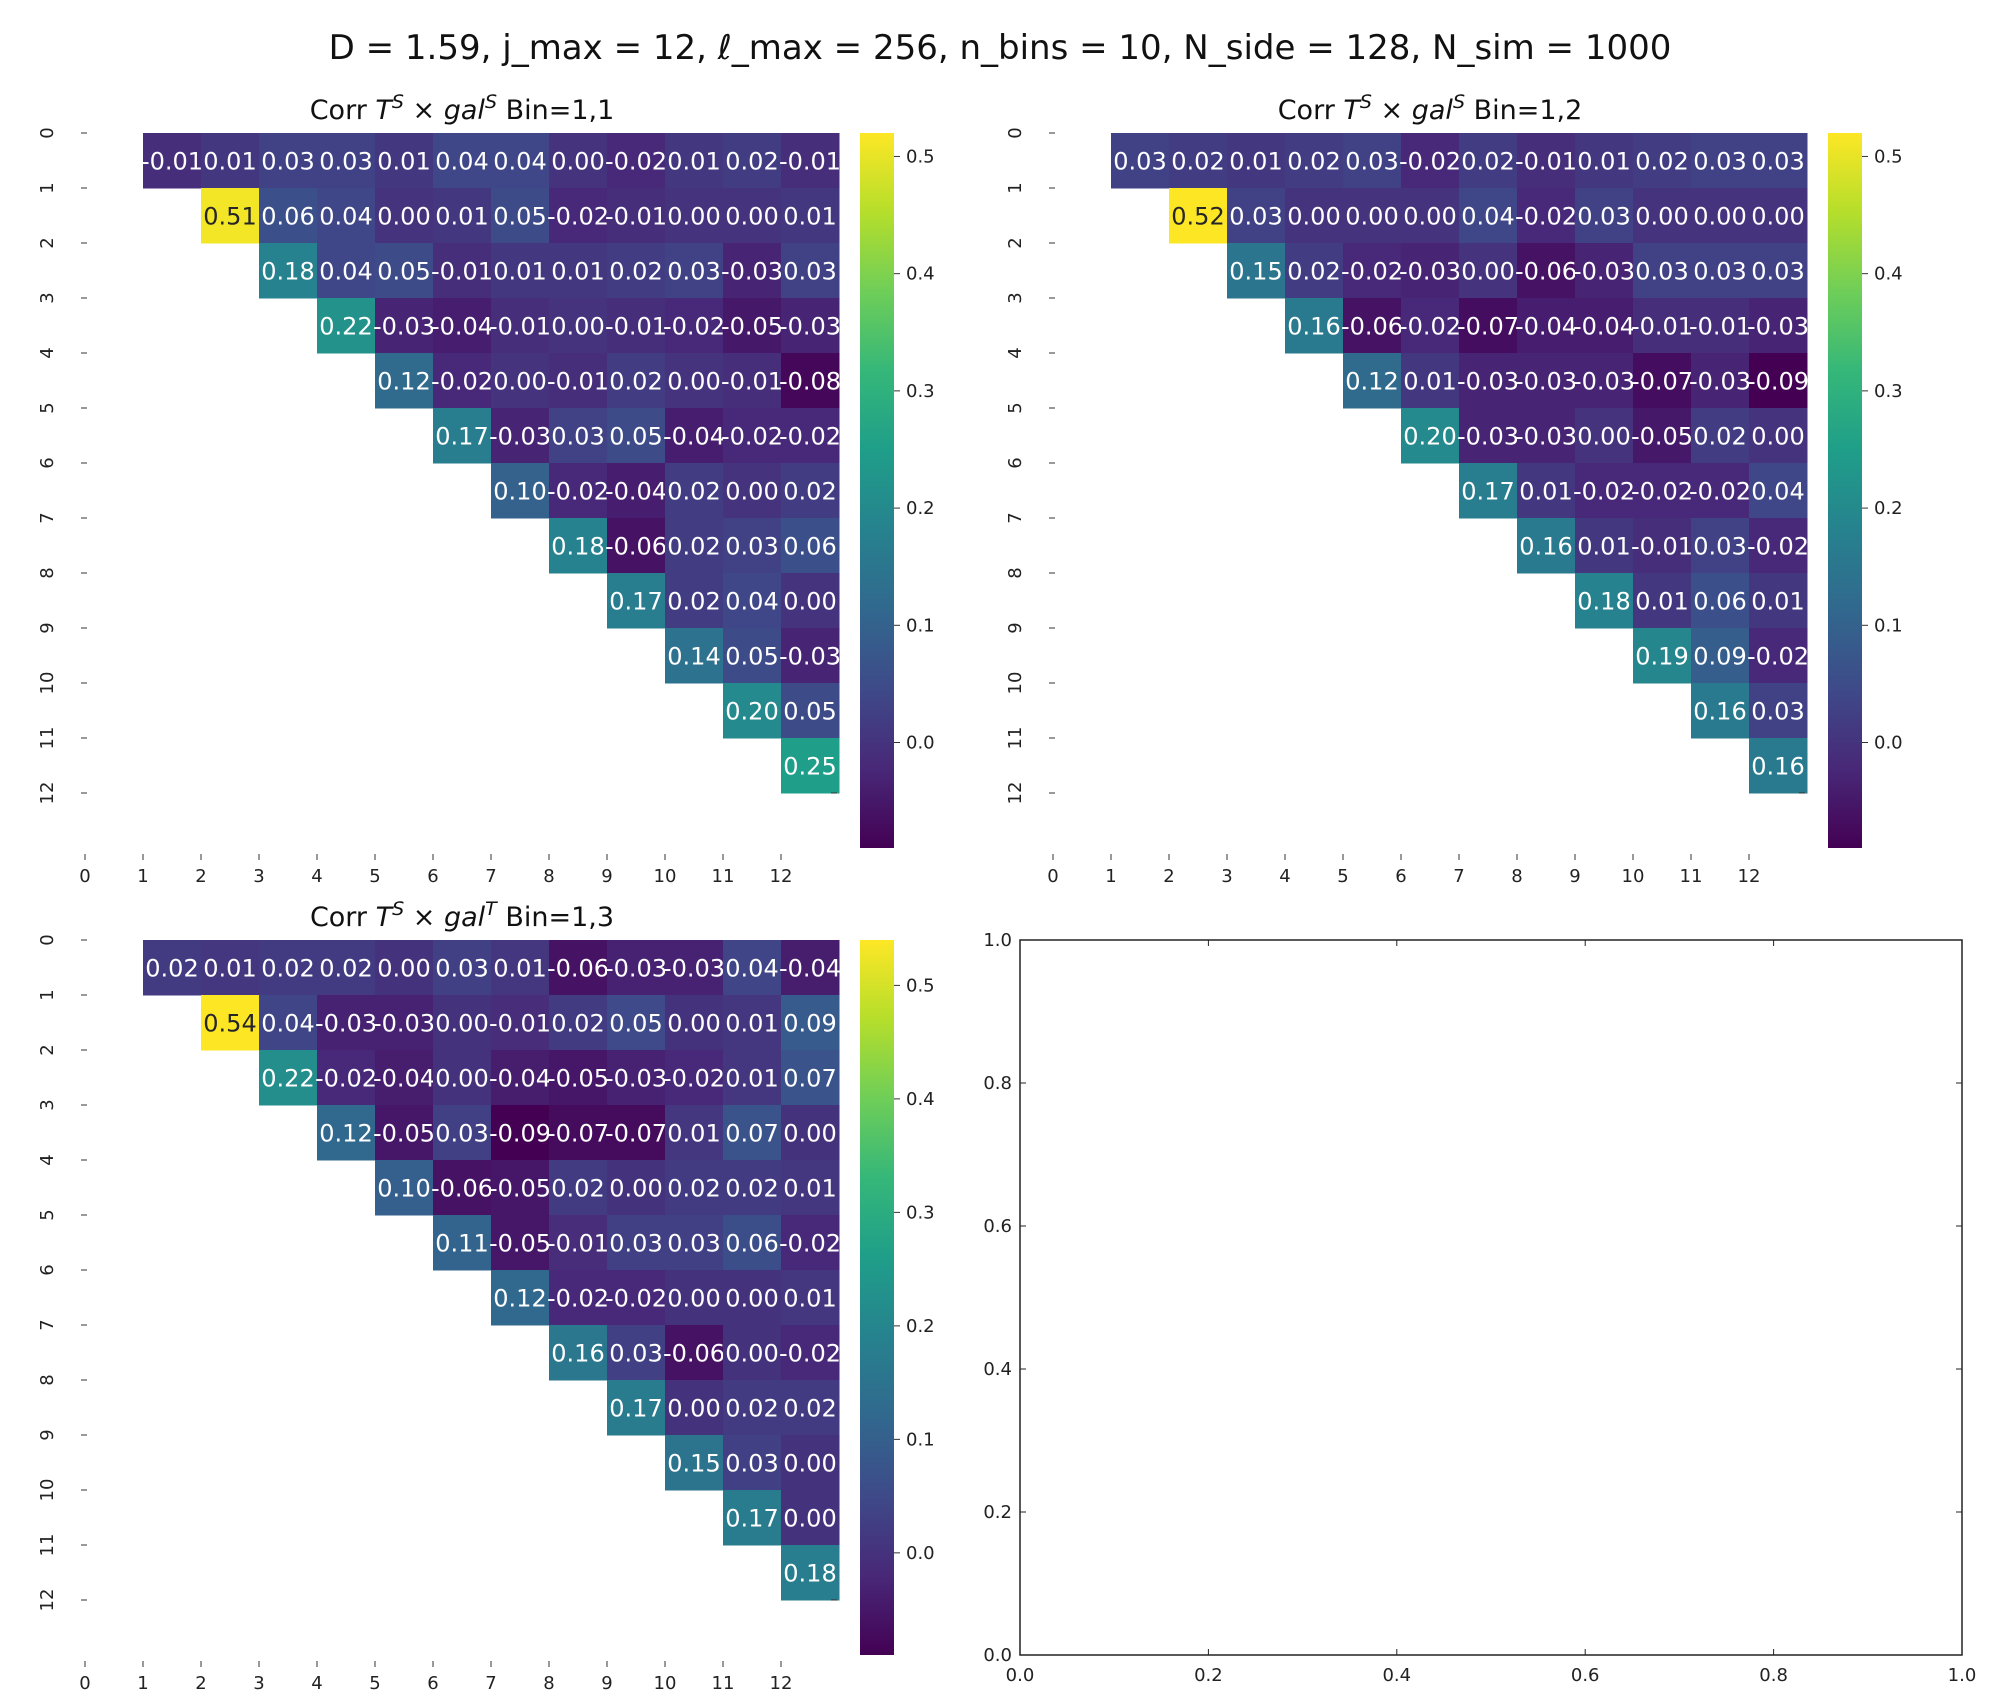 This screenshot has height=1704, width=2000. Describe the element at coordinates (751, 657) in the screenshot. I see `cell-label: 0.05` at that location.